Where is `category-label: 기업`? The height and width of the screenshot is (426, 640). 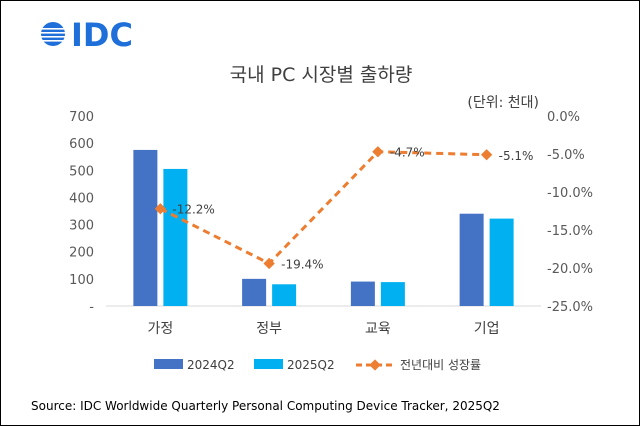 category-label: 기업 is located at coordinates (487, 329).